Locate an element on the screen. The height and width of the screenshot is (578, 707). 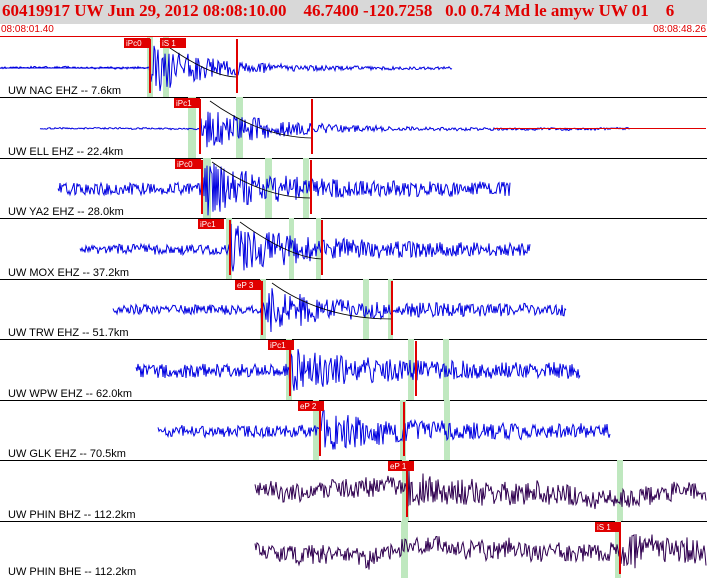
station-label: UW PHIN BHZ -- 112.2km is located at coordinates (72, 515).